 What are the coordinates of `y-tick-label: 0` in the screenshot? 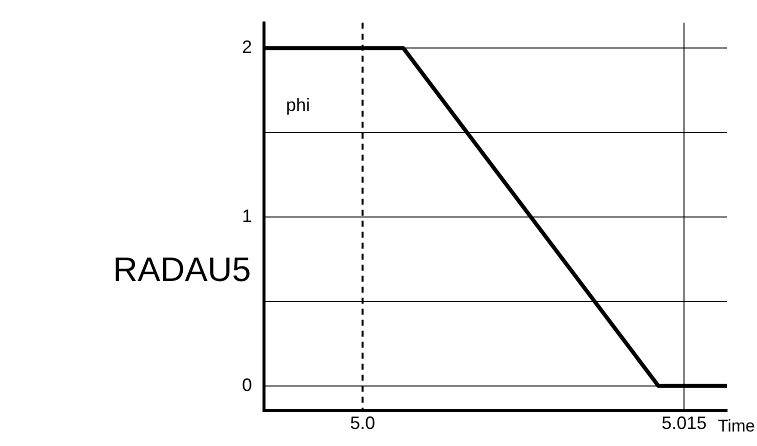 It's located at (247, 384).